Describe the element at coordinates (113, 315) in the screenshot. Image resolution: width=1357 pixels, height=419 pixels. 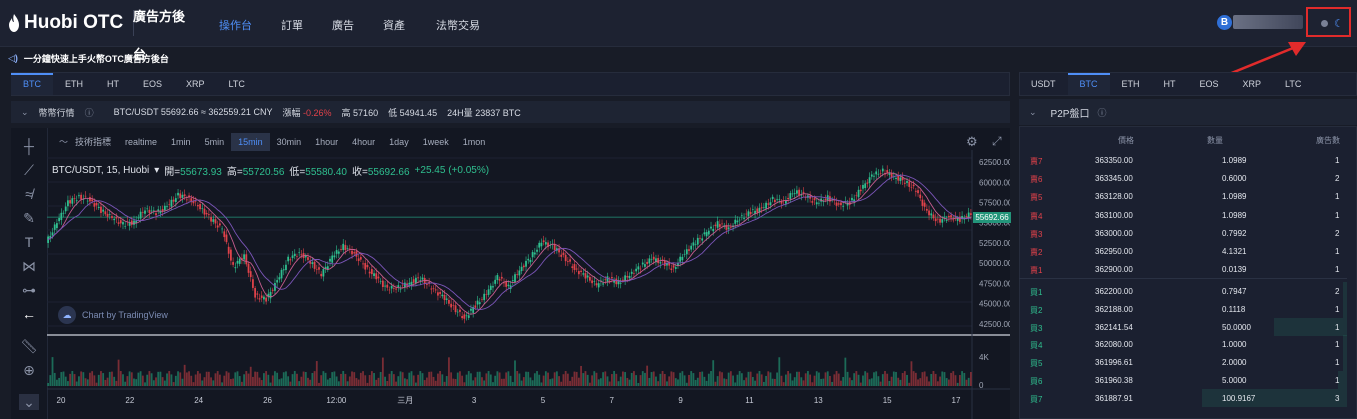
I see `tradingview-watermark: ☁ Chart by TradingView` at that location.